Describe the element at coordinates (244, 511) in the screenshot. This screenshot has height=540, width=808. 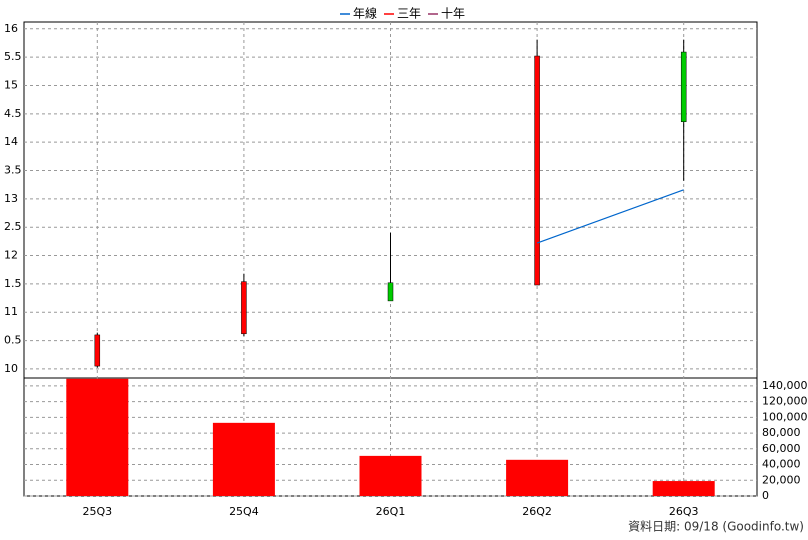
I see `x-tick-label: 25Q4` at that location.